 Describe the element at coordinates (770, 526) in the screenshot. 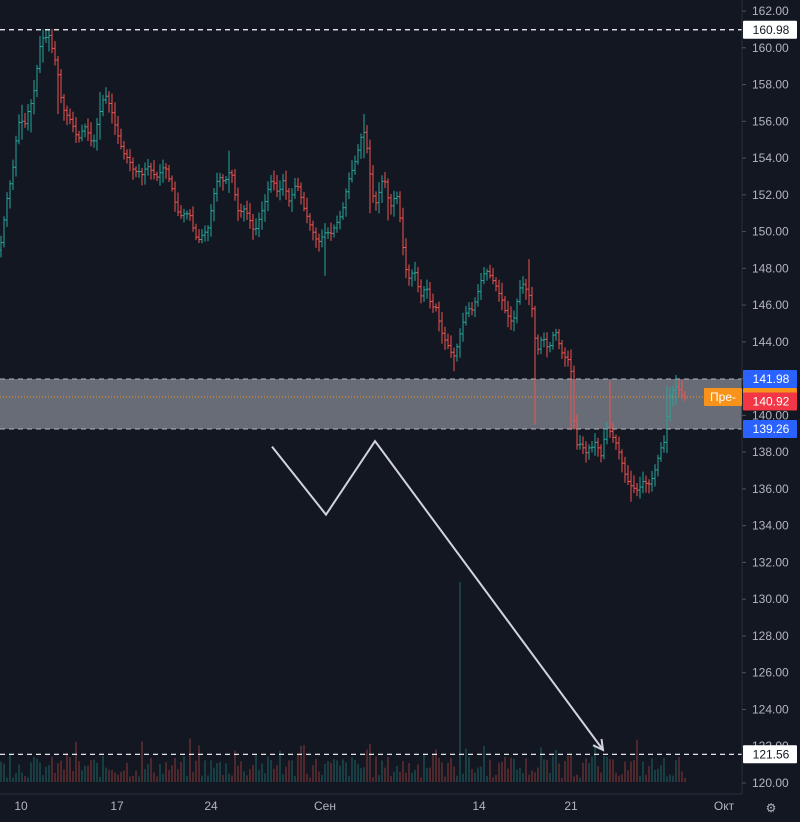

I see `price-tick-label: 134.00` at that location.